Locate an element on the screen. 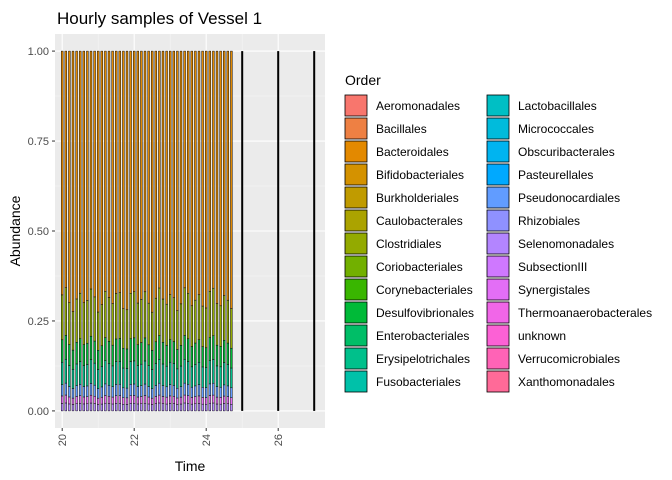 The width and height of the screenshot is (672, 480). legend-label: unknown is located at coordinates (542, 336).